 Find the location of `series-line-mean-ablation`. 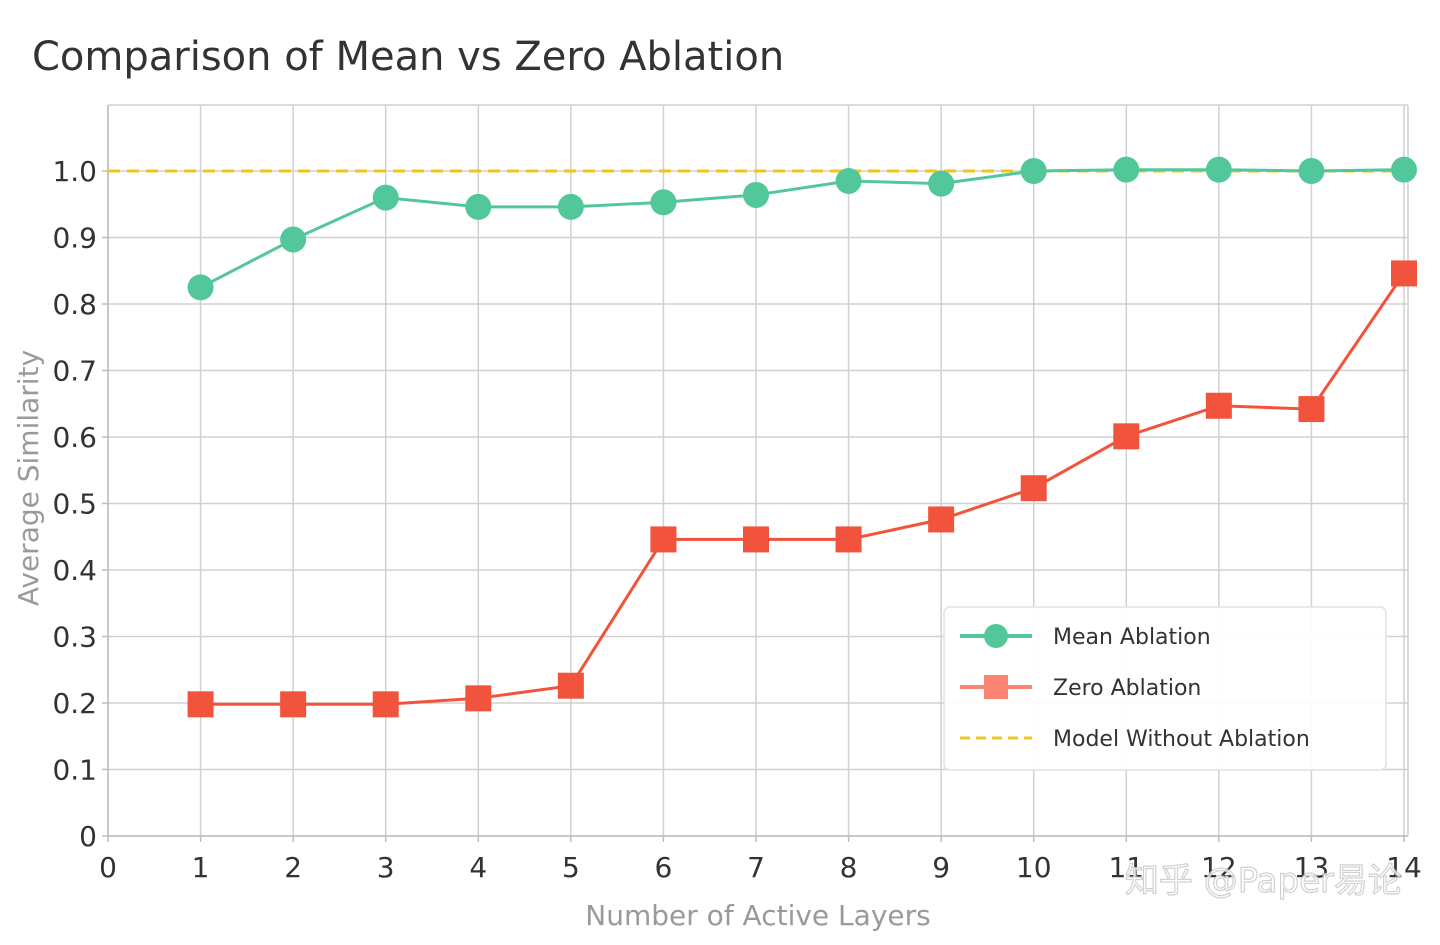

series-line-mean-ablation is located at coordinates (802, 228).